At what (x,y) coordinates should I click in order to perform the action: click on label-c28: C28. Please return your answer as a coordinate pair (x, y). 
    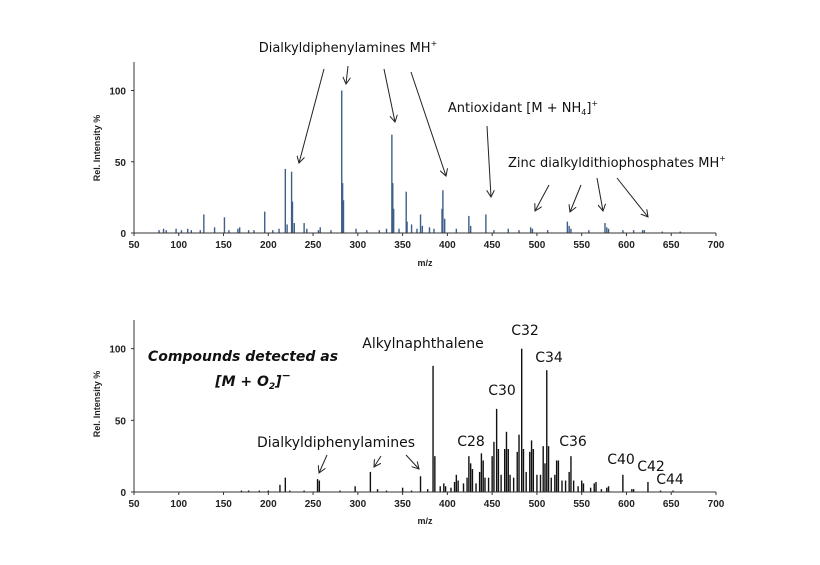
    Looking at the image, I should click on (471, 442).